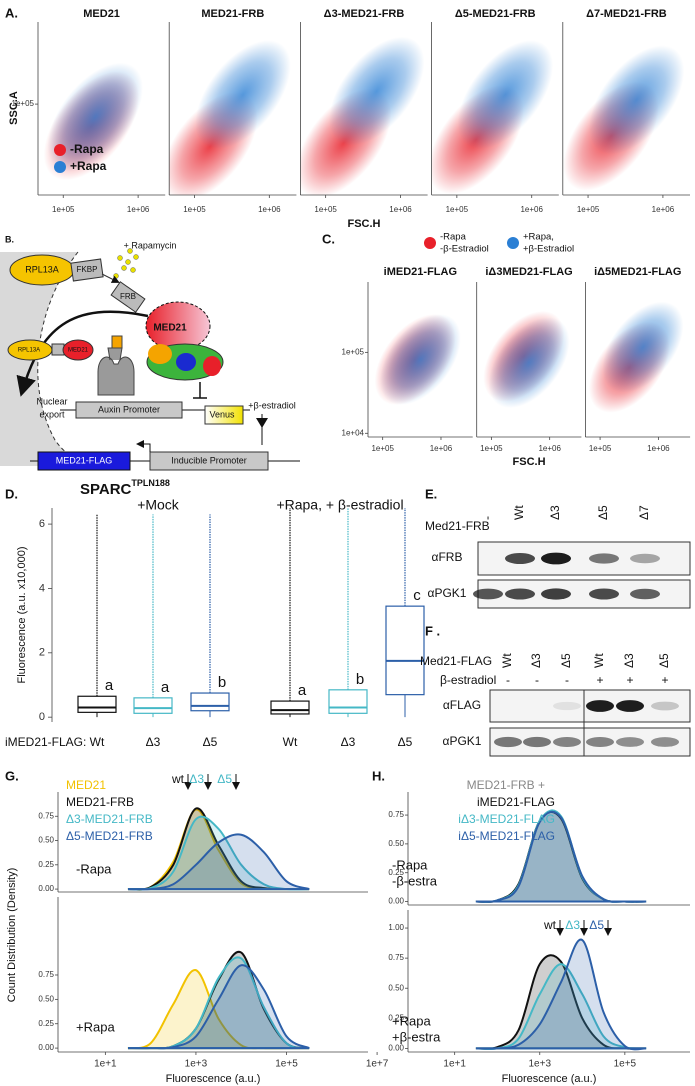 This screenshot has width=695, height=1086. Describe the element at coordinates (87, 149) in the screenshot. I see `legend-label: -Rapa` at that location.